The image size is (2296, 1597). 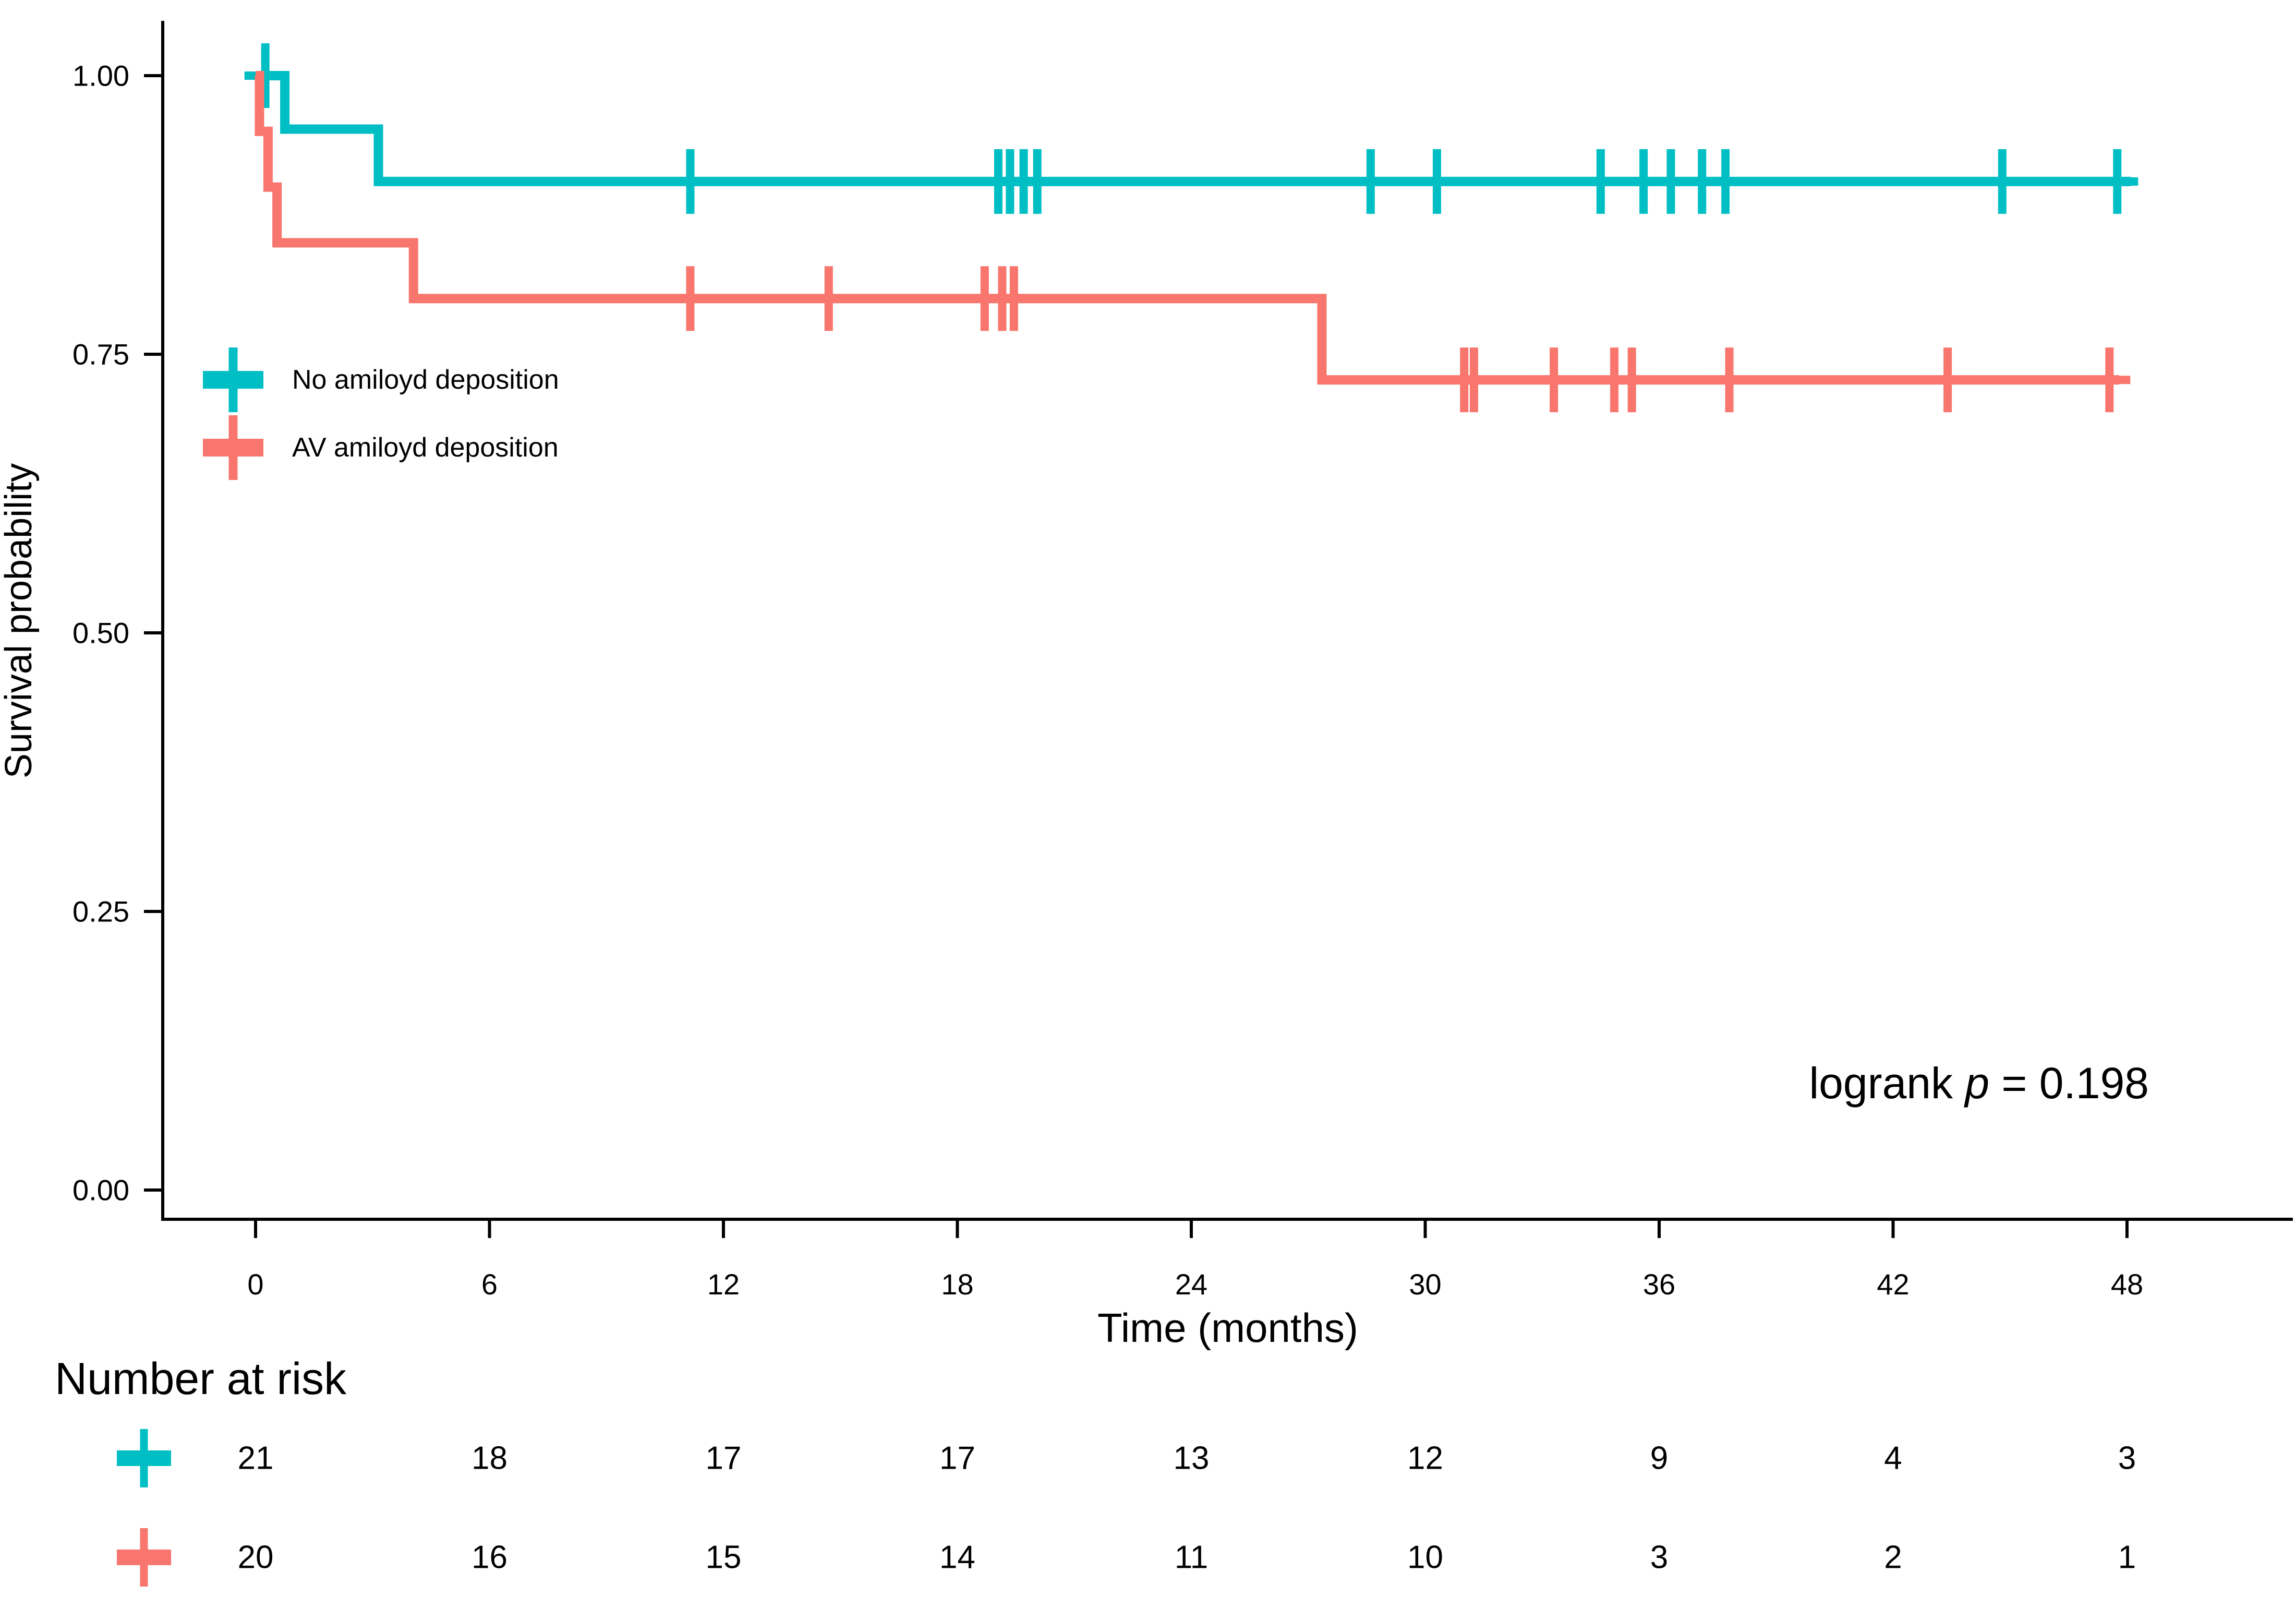 What do you see at coordinates (724, 1558) in the screenshot?
I see `risk-value: 15` at bounding box center [724, 1558].